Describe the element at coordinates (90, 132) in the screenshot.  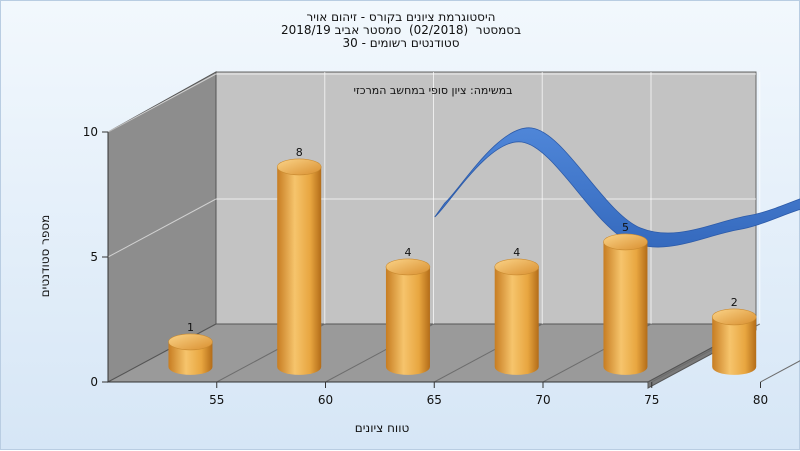
I see `y-tick-label: 10` at that location.